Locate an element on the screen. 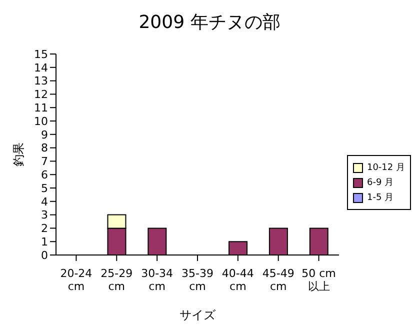 The height and width of the screenshot is (331, 419). x-tick-label: 35-39 cm is located at coordinates (198, 280).